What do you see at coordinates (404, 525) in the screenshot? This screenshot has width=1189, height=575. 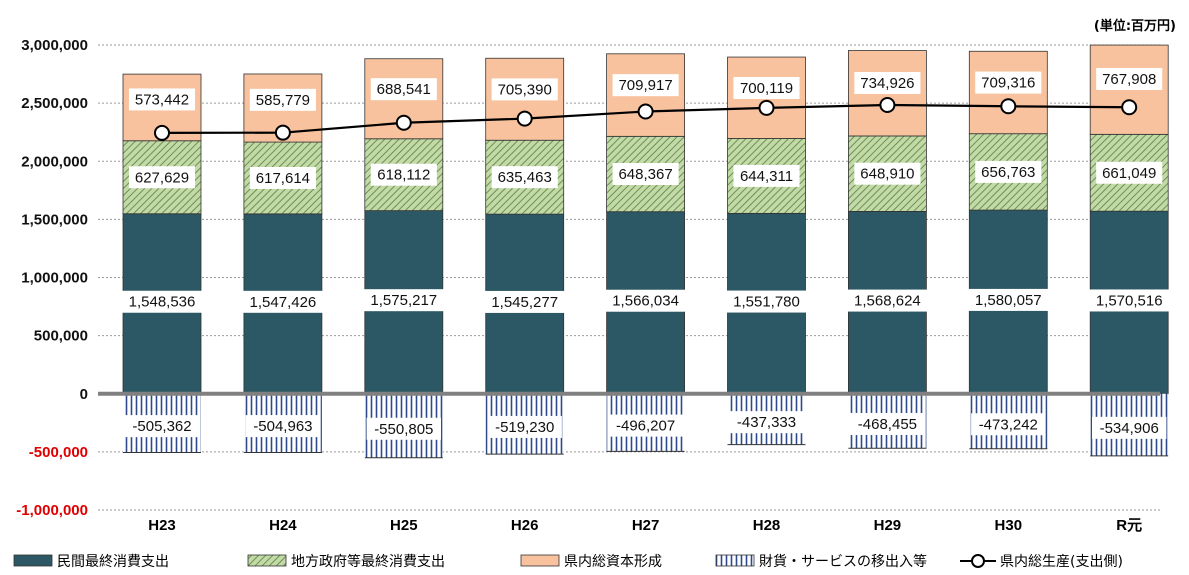 I see `x-tick-label: H25` at bounding box center [404, 525].